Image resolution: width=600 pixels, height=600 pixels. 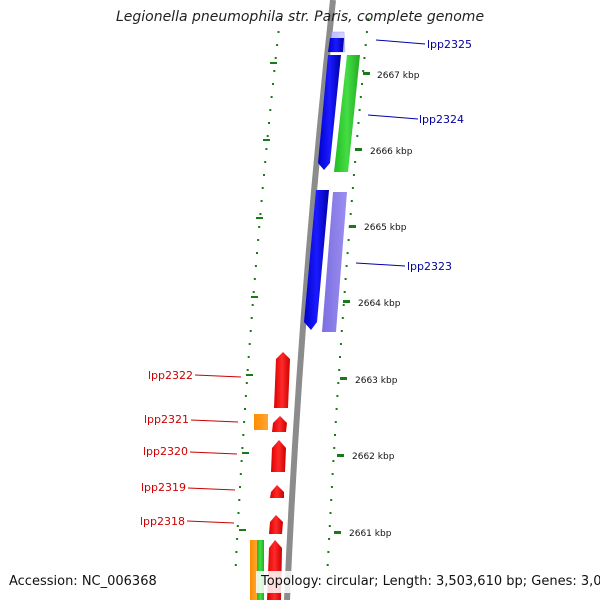 I want to click on gene-label-lpp2318: lpp2318, so click(x=162, y=521).